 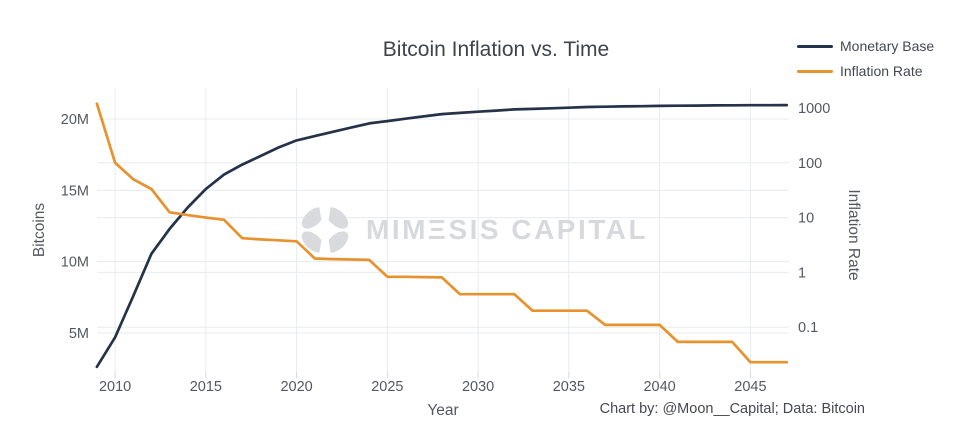 What do you see at coordinates (115, 387) in the screenshot?
I see `x-tick-label: 2010` at bounding box center [115, 387].